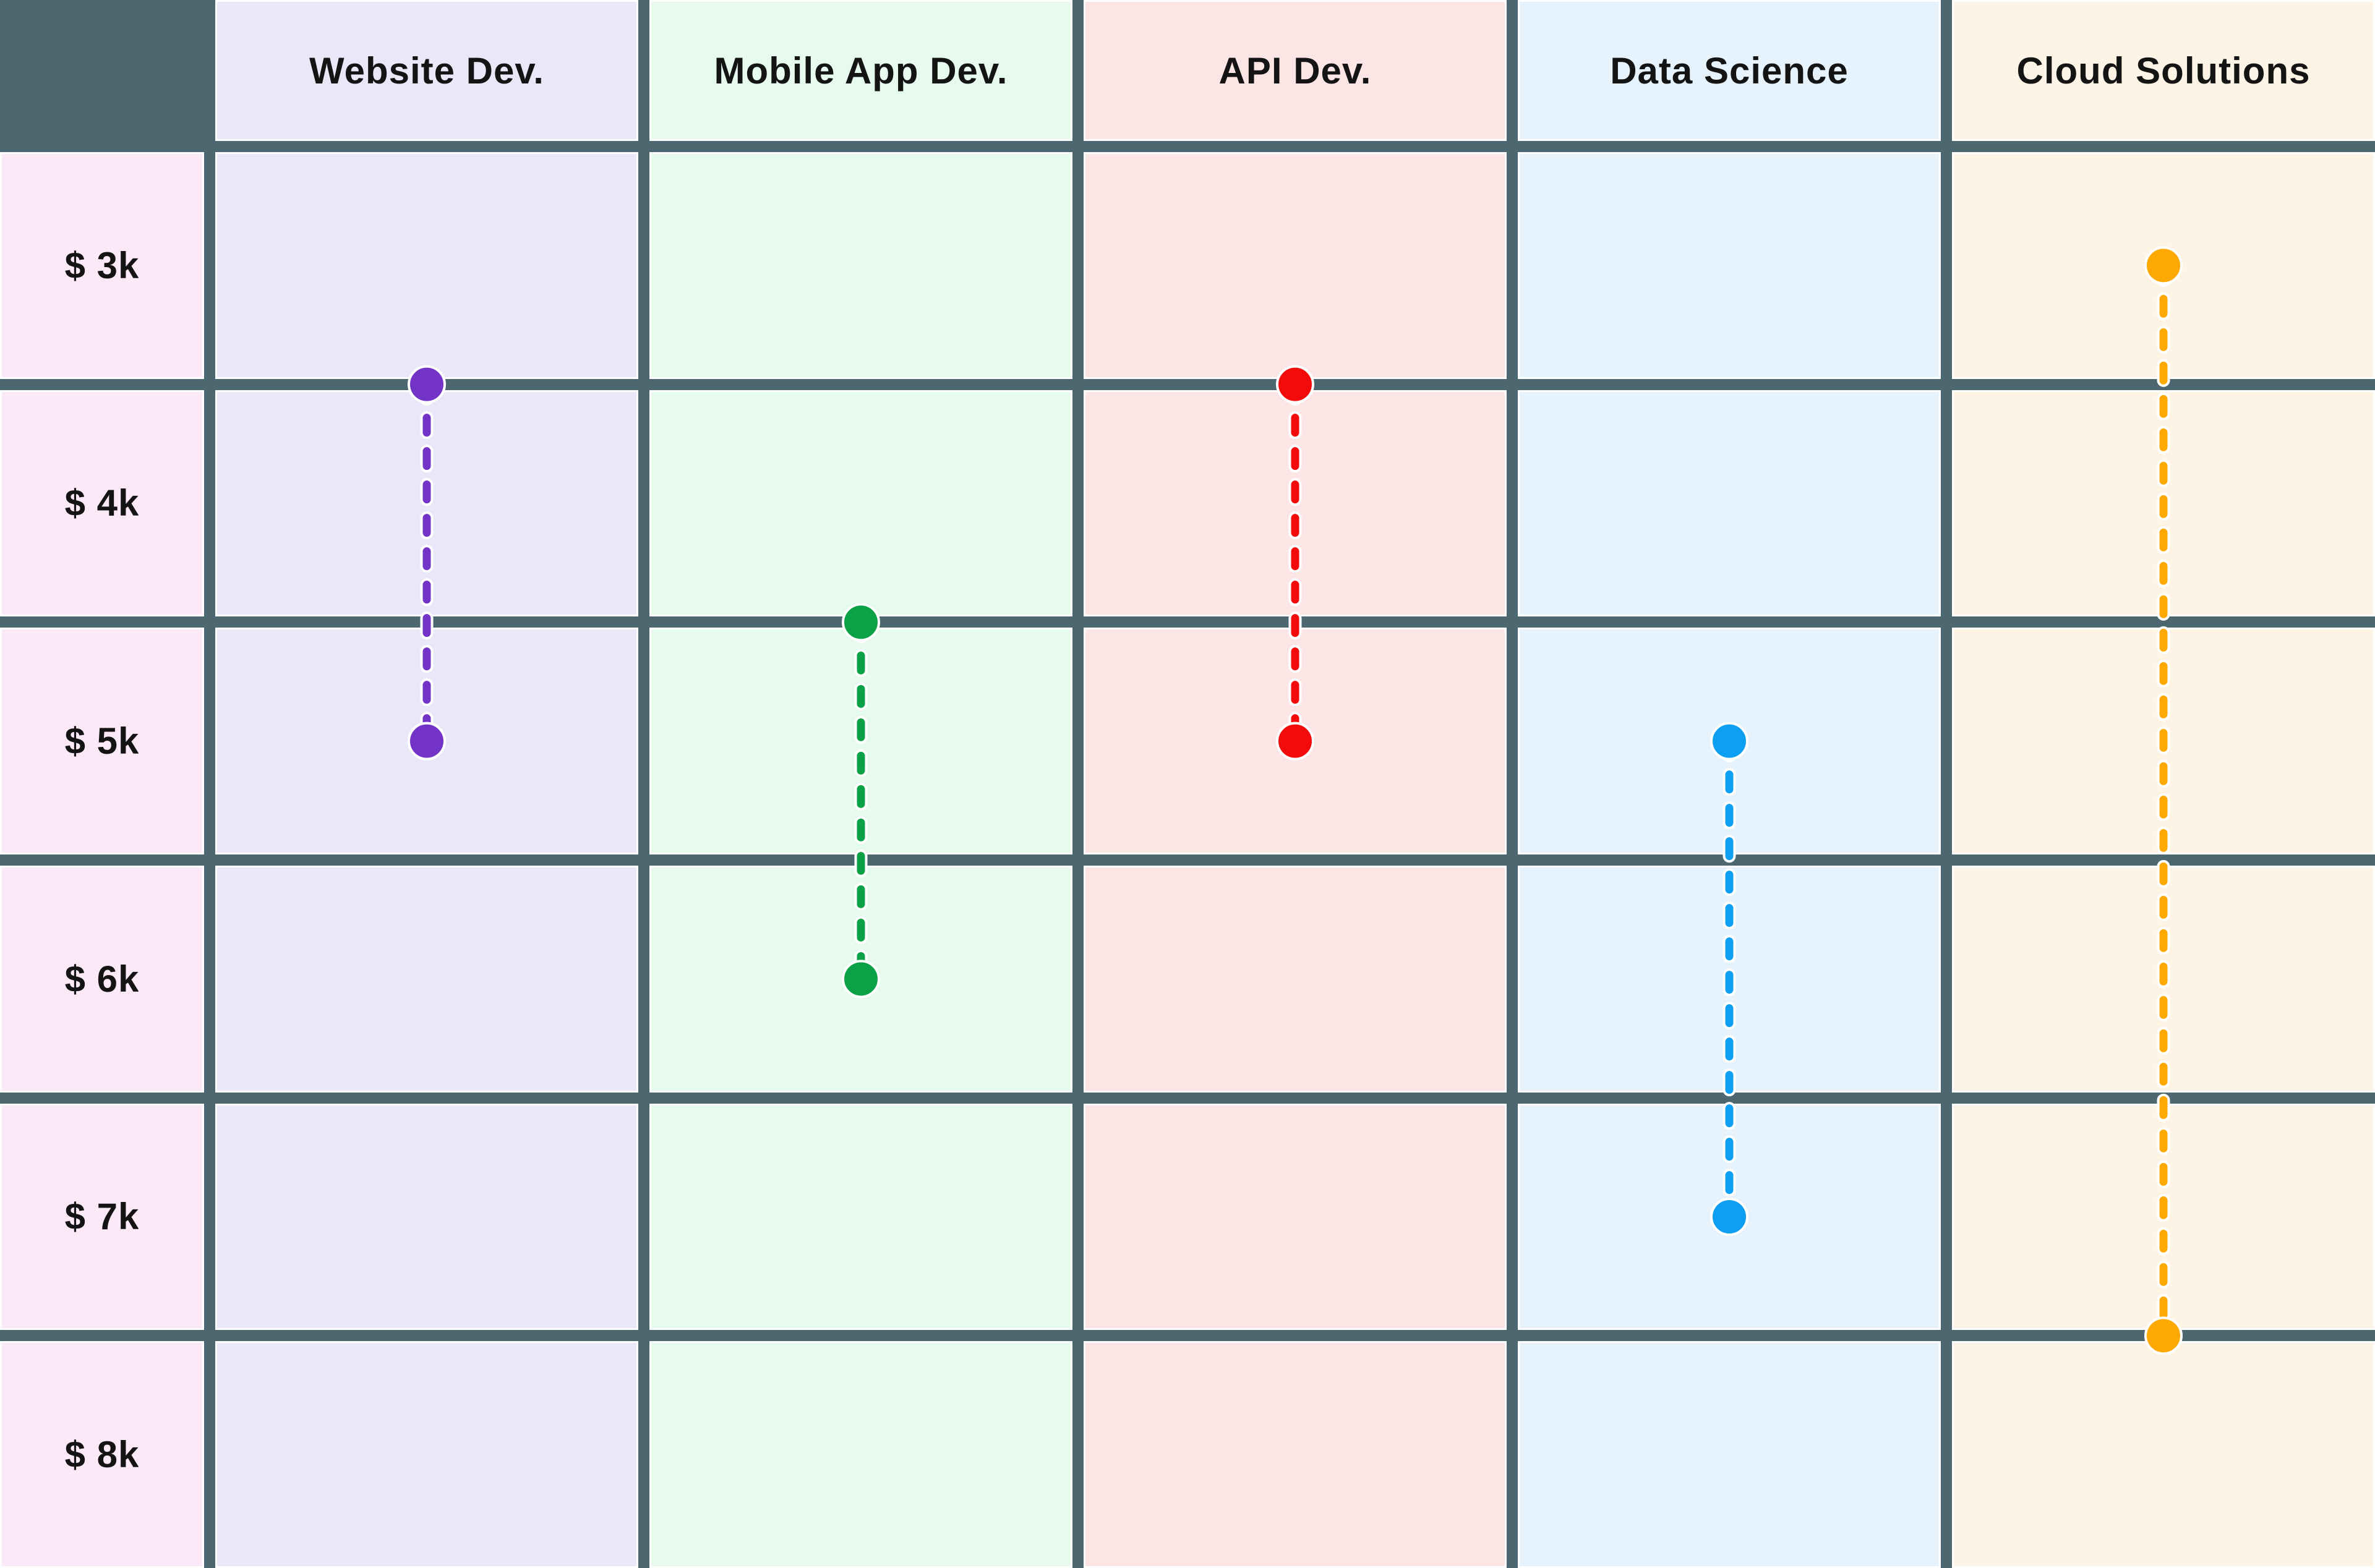  Describe the element at coordinates (1296, 1455) in the screenshot. I see `grid-cell-api-dev-row6` at that location.